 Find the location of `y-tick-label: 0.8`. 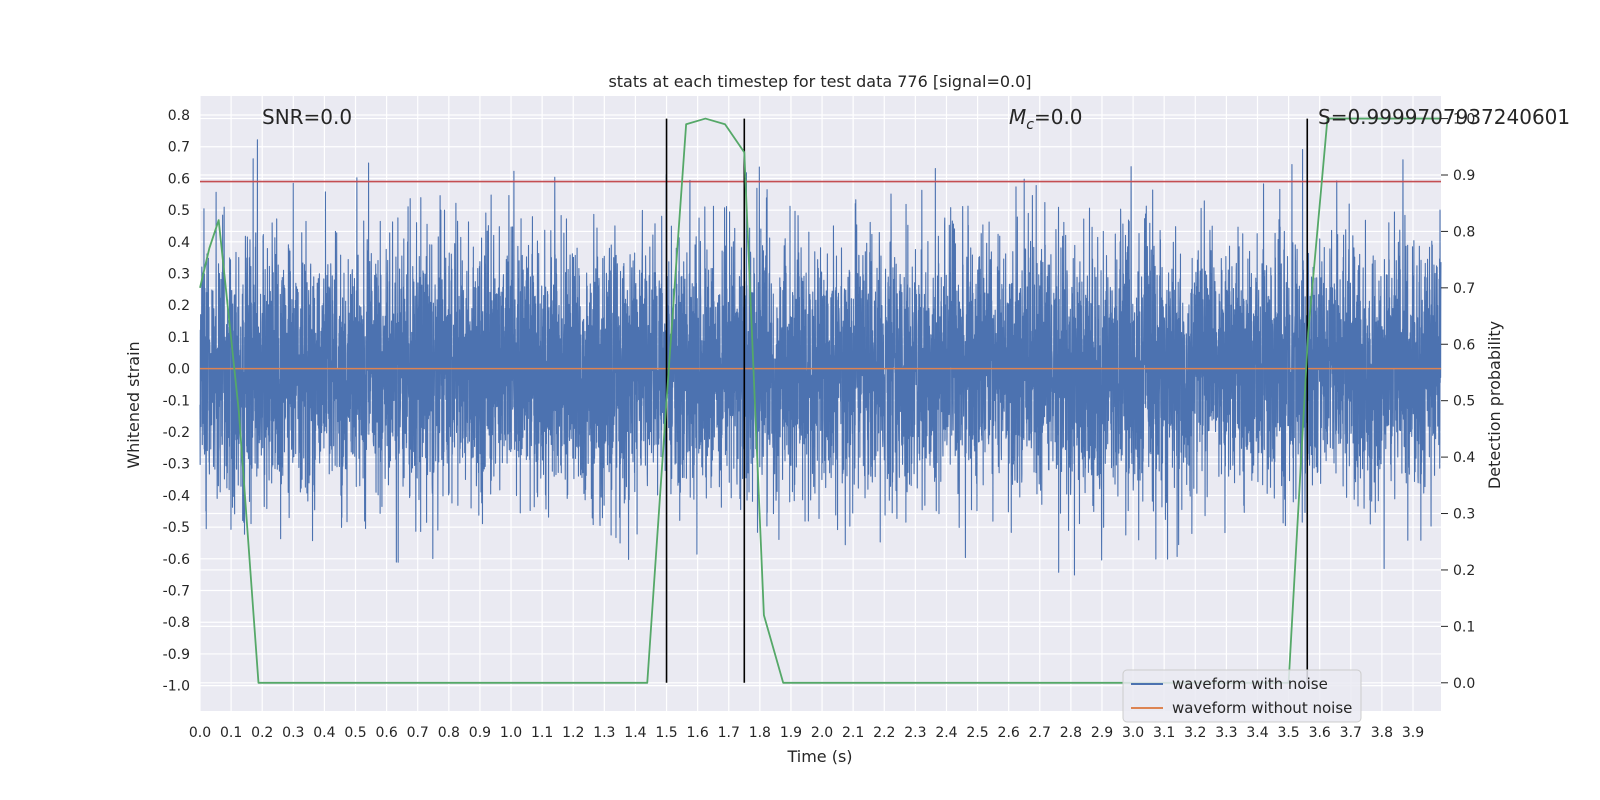

y-tick-label: 0.8 is located at coordinates (179, 116).